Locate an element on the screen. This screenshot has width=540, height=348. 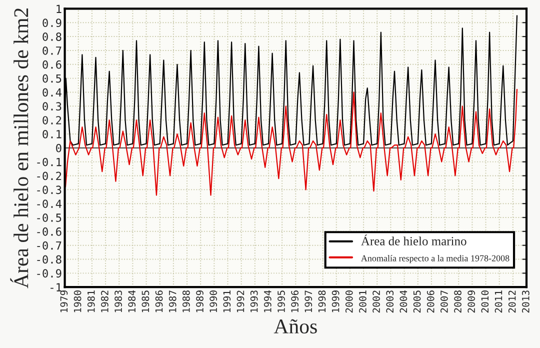
y-tick-label: -0.4 is located at coordinates (49, 204).